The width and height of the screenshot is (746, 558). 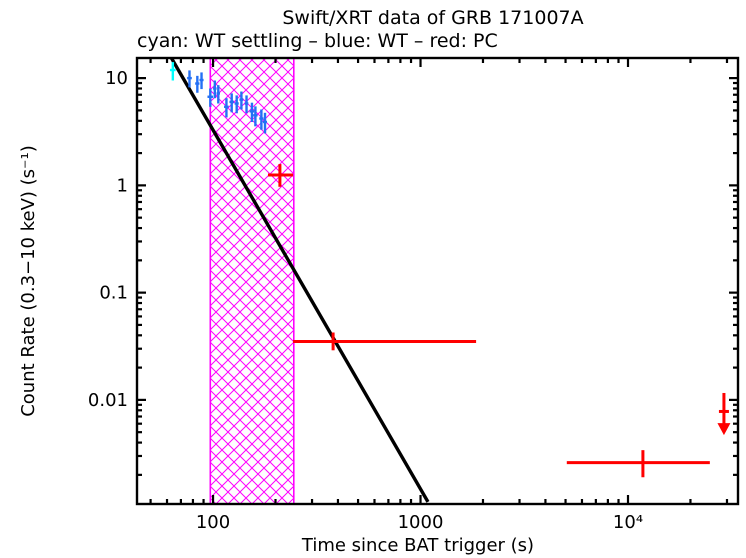 I want to click on x-axis-label: Time since BAT trigger (s), so click(x=417, y=545).